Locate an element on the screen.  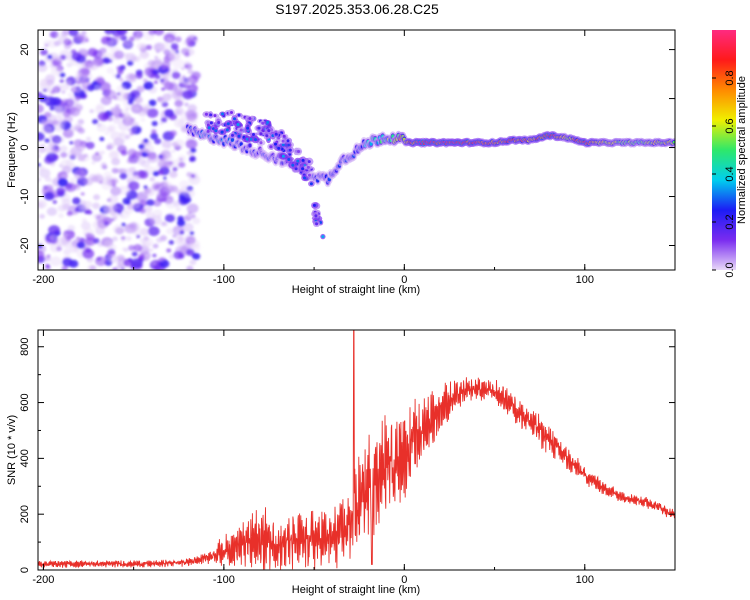
colorbar-label: Normalized spectral amplitude is located at coordinates (742, 150).